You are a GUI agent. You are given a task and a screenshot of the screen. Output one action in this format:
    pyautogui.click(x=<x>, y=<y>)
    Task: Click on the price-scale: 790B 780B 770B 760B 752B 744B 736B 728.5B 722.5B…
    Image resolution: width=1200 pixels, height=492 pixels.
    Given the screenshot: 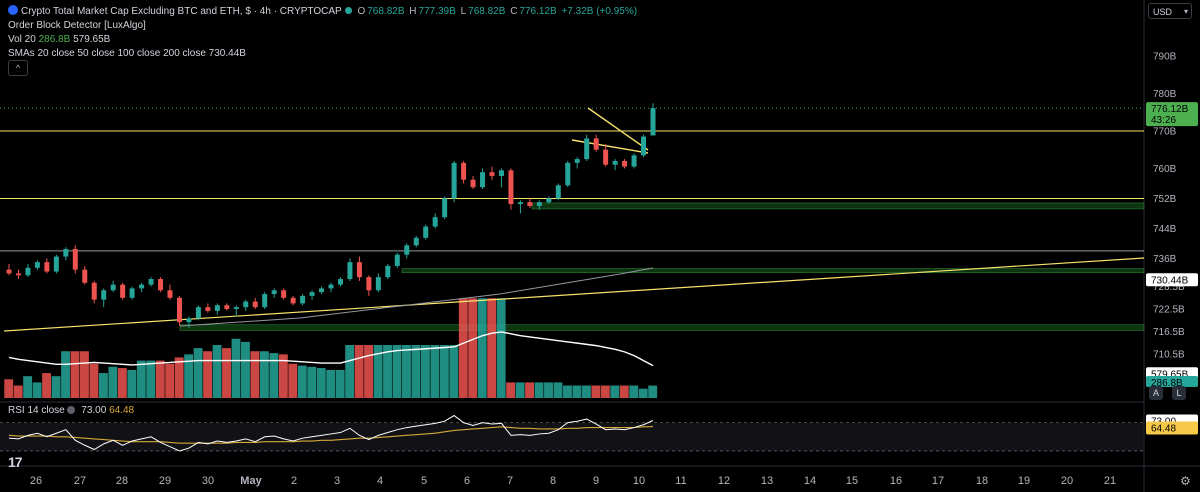 What is the action you would take?
    pyautogui.click(x=1172, y=243)
    